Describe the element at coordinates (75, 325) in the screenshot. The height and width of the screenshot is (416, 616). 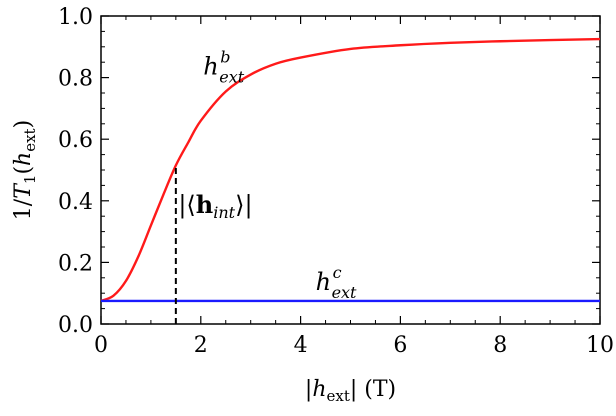
I see `y-tick-label: 0.0` at that location.